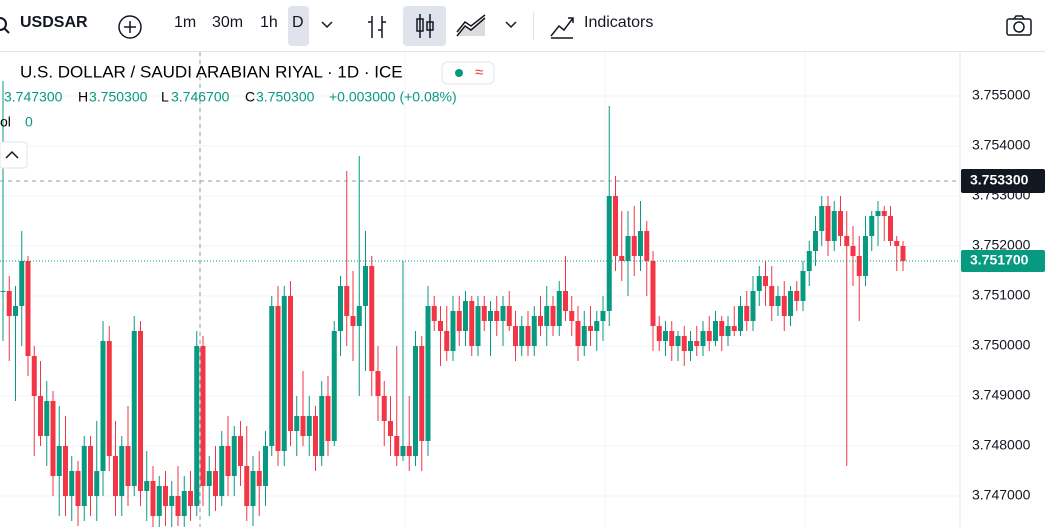  Describe the element at coordinates (298, 22) in the screenshot. I see `interval: D` at that location.